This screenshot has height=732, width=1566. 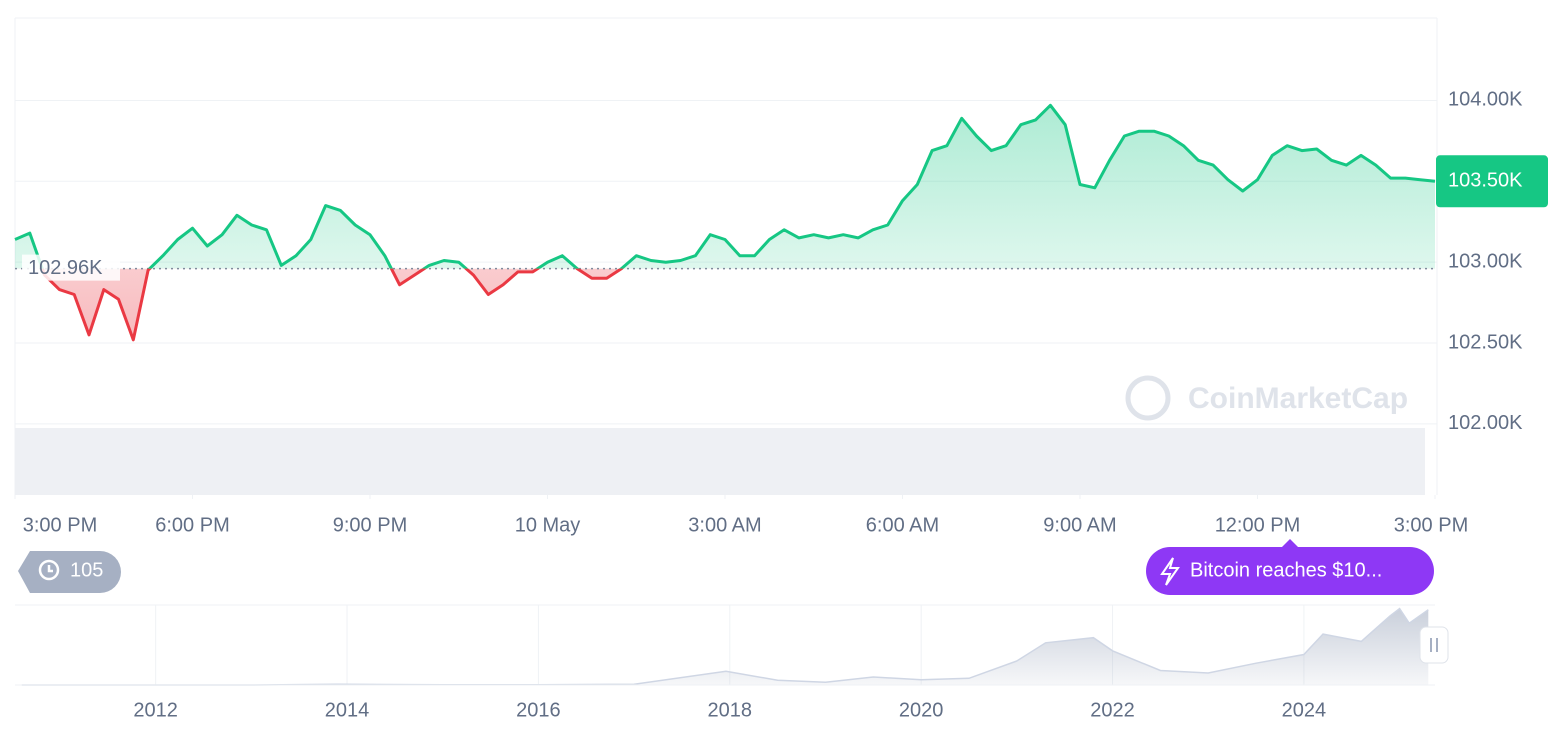 What do you see at coordinates (902, 525) in the screenshot?
I see `x-tick-label: 6:00 AM` at bounding box center [902, 525].